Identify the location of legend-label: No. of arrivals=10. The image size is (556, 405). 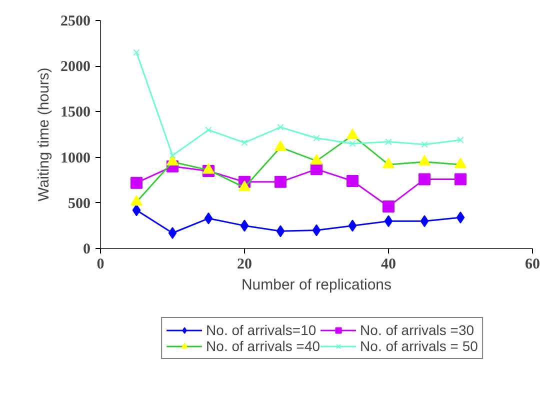
(261, 330).